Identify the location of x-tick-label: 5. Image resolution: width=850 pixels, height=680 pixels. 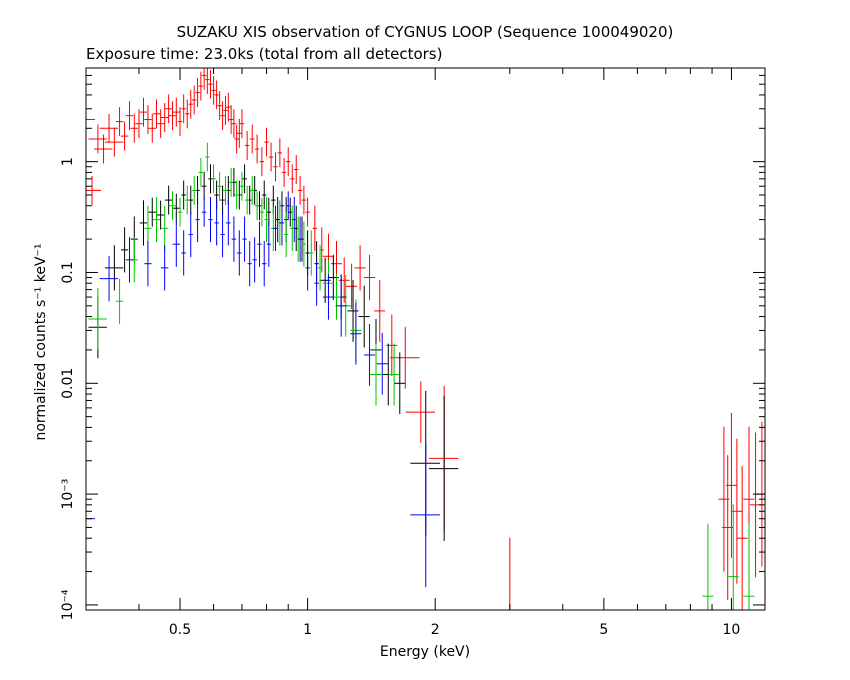
(603, 630).